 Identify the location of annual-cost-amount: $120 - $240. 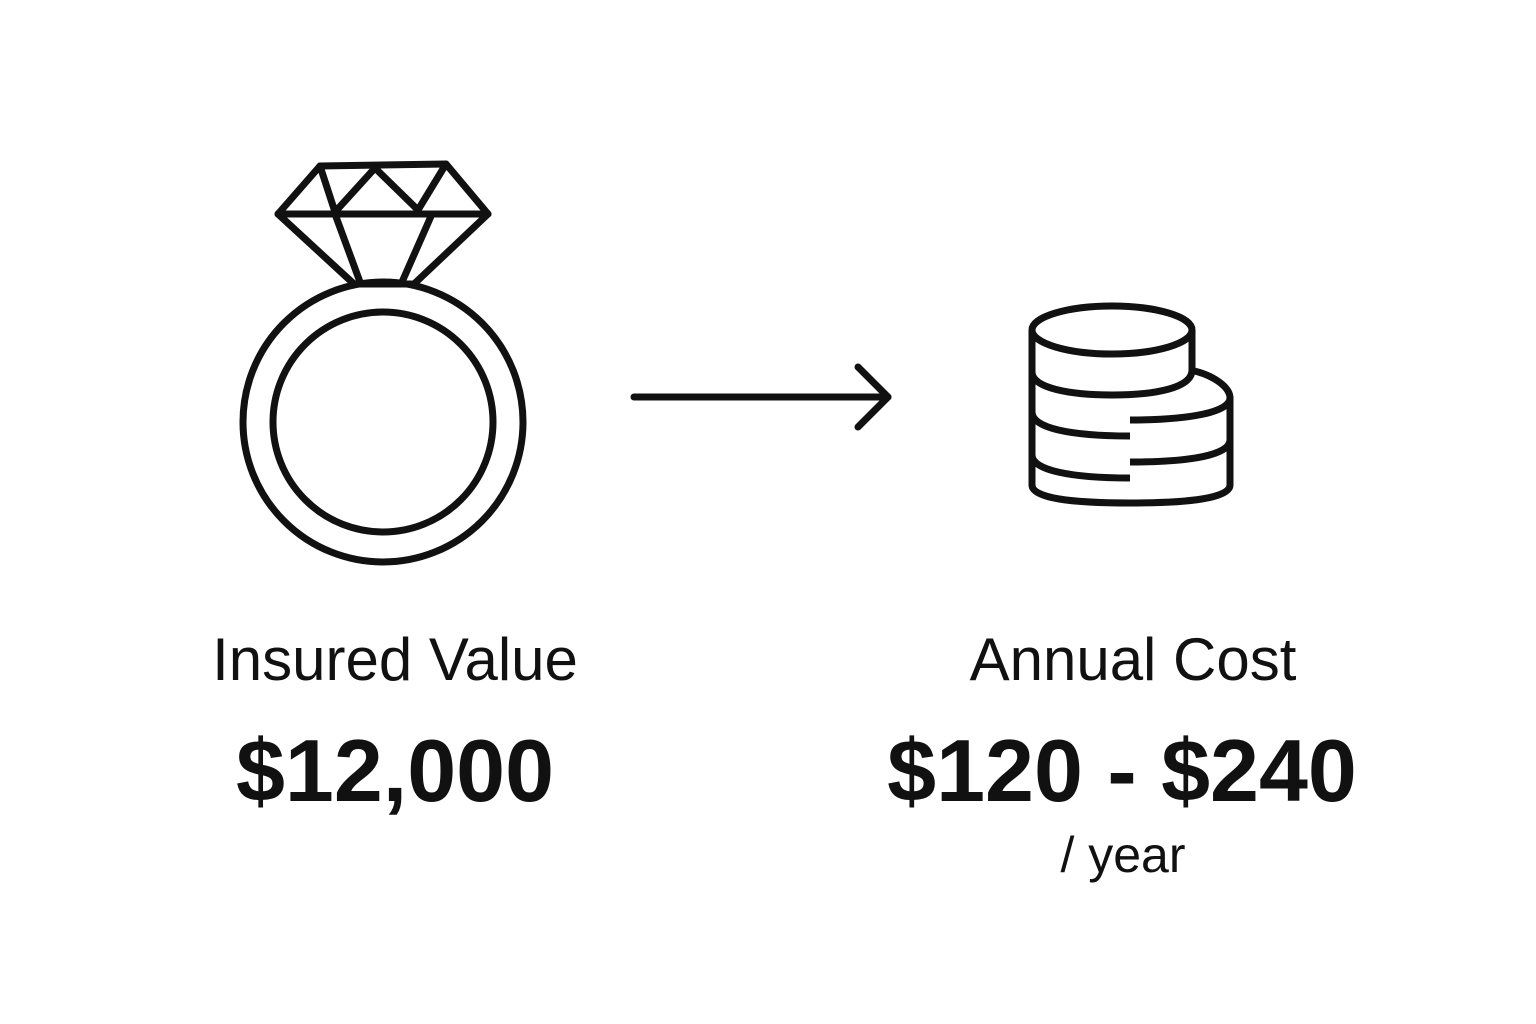
(1122, 770).